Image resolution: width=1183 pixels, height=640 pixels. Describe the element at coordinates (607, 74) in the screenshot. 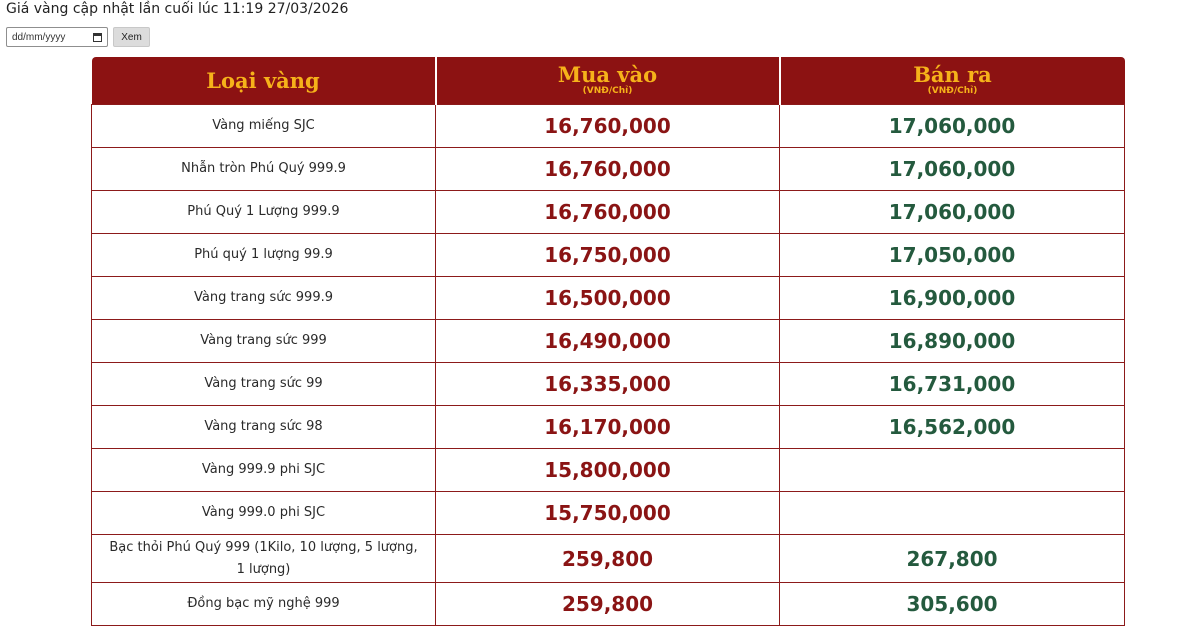

I see `header-buy-title: Mua vào` at that location.